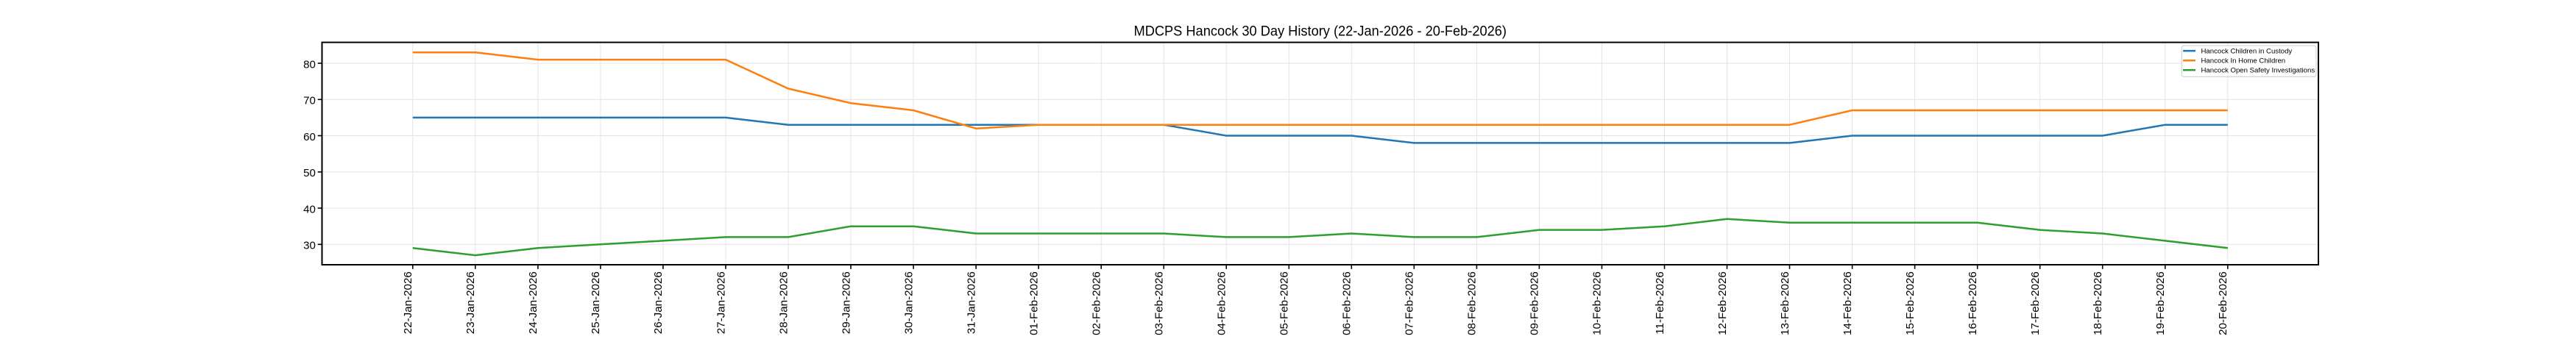 Image resolution: width=2576 pixels, height=353 pixels. I want to click on svg-text: 24-Jan-2026, so click(533, 303).